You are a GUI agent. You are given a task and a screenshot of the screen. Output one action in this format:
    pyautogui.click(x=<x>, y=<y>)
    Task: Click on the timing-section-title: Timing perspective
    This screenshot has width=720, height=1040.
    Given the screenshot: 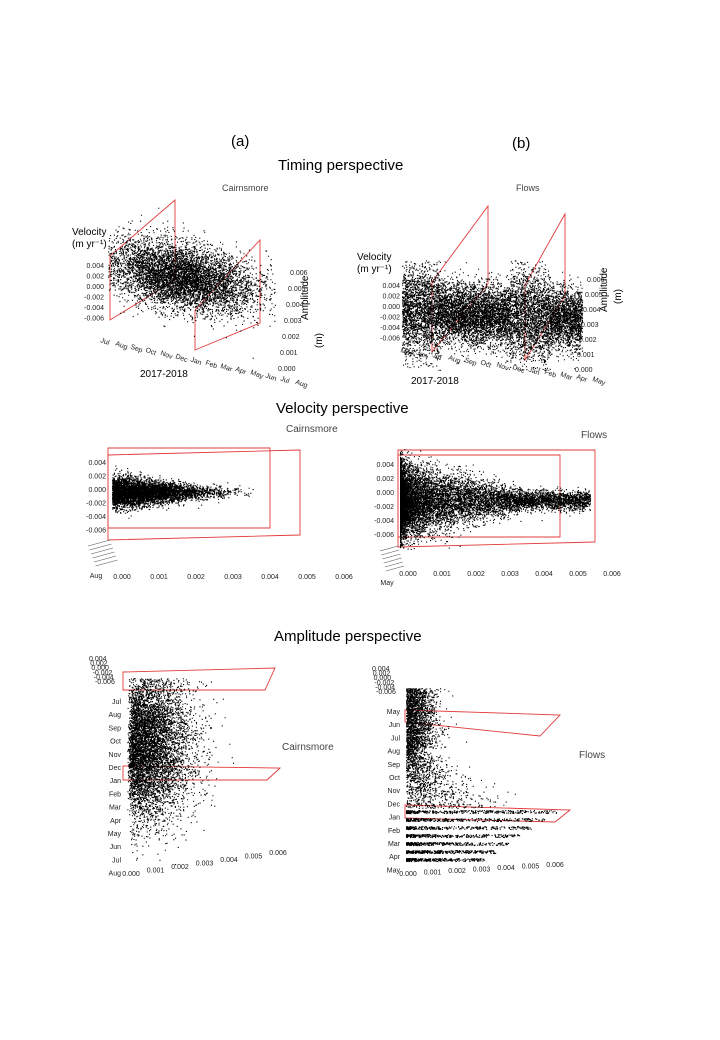 What is the action you would take?
    pyautogui.click(x=341, y=165)
    